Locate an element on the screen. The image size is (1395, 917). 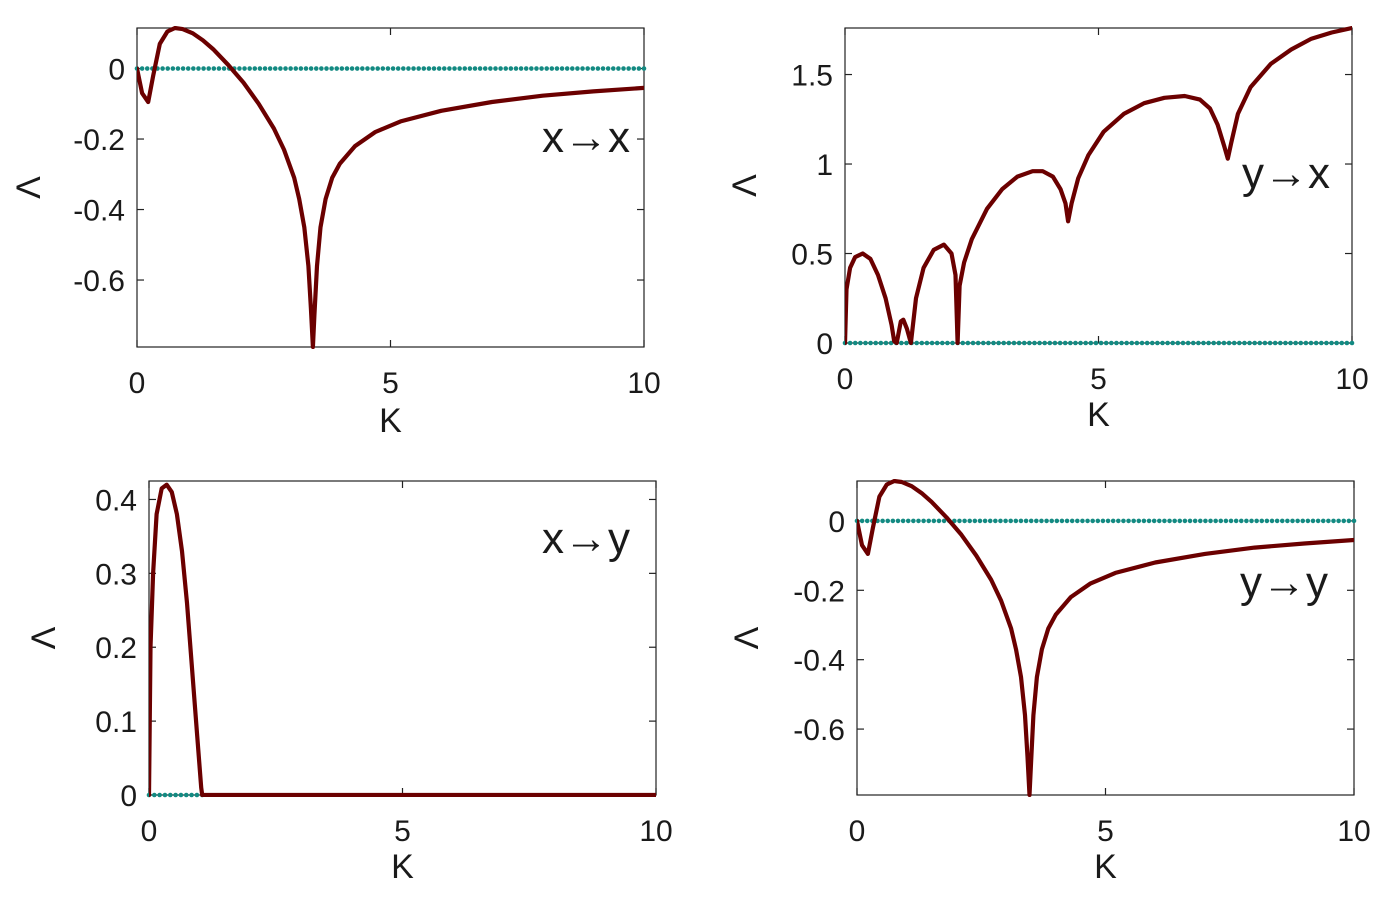
y-tick-label: 0 is located at coordinates (128, 796).